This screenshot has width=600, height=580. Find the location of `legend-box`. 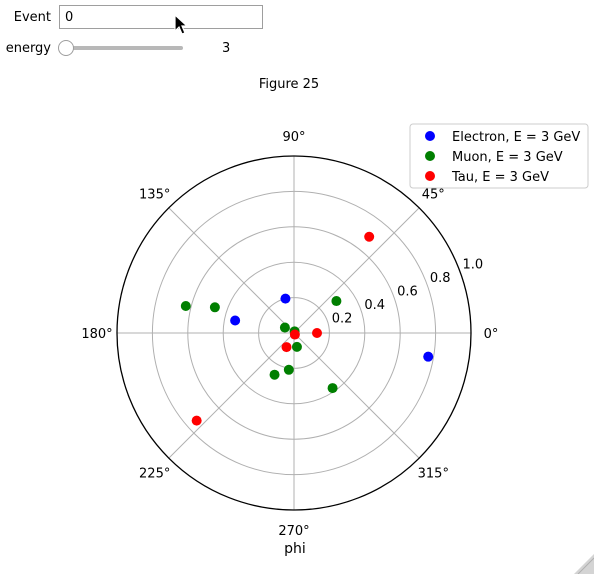

legend-box is located at coordinates (499, 156).